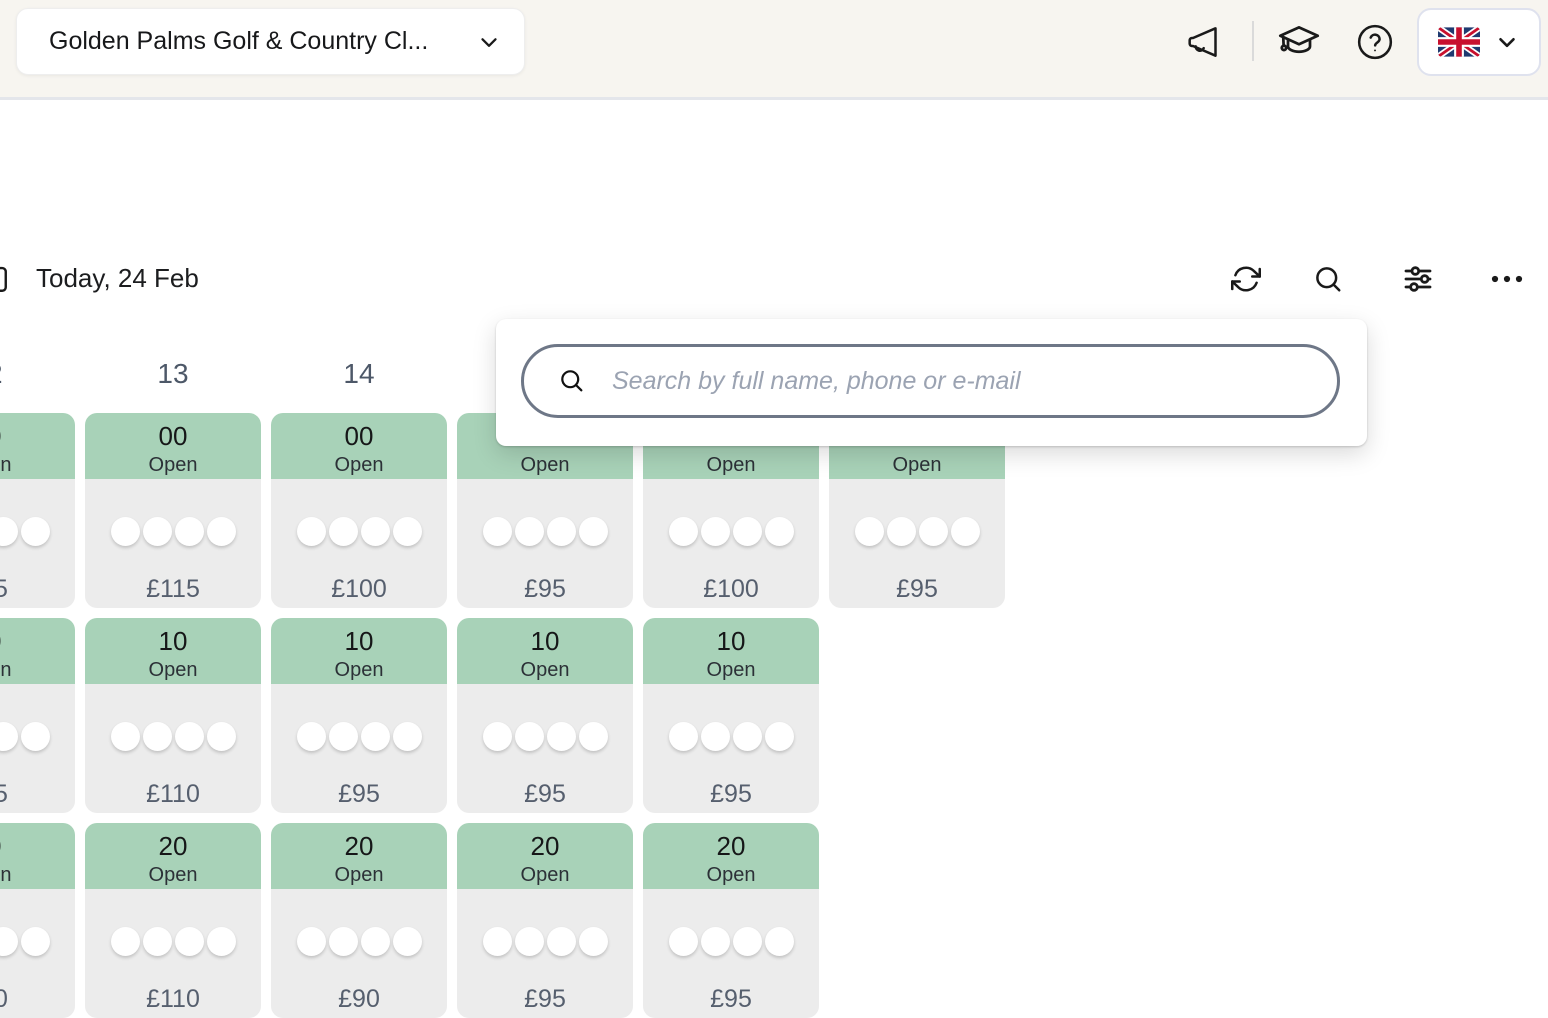  Describe the element at coordinates (1418, 279) in the screenshot. I see `filters-icon` at that location.